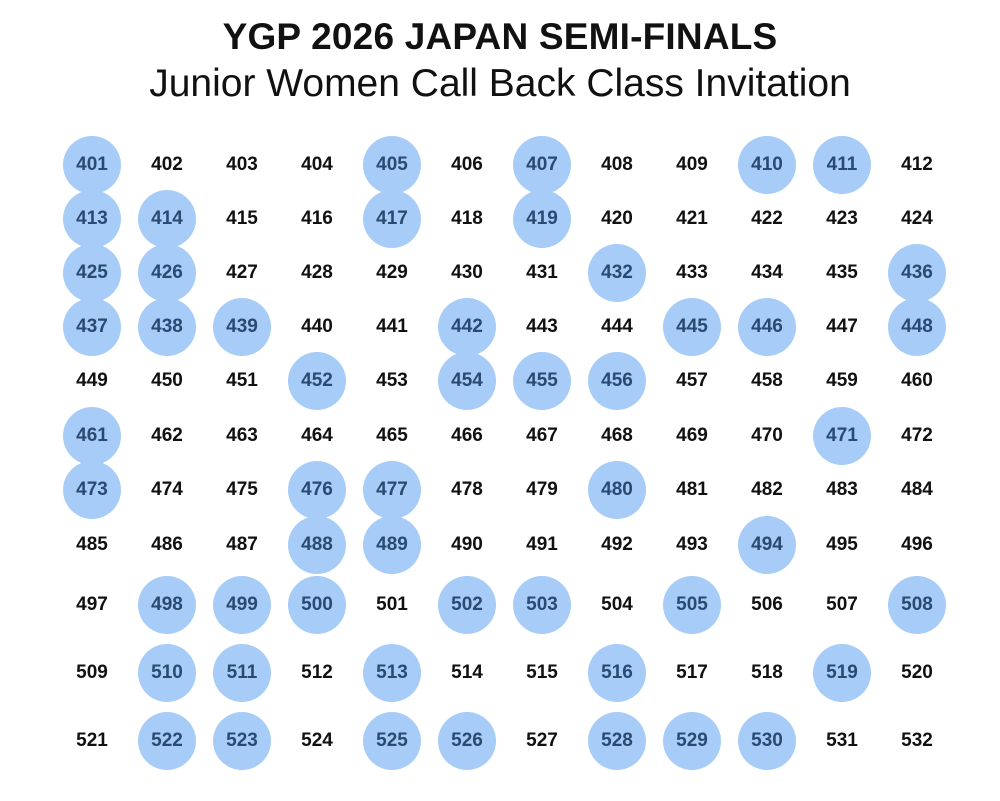  Describe the element at coordinates (842, 604) in the screenshot. I see `contestant-number: 507` at that location.